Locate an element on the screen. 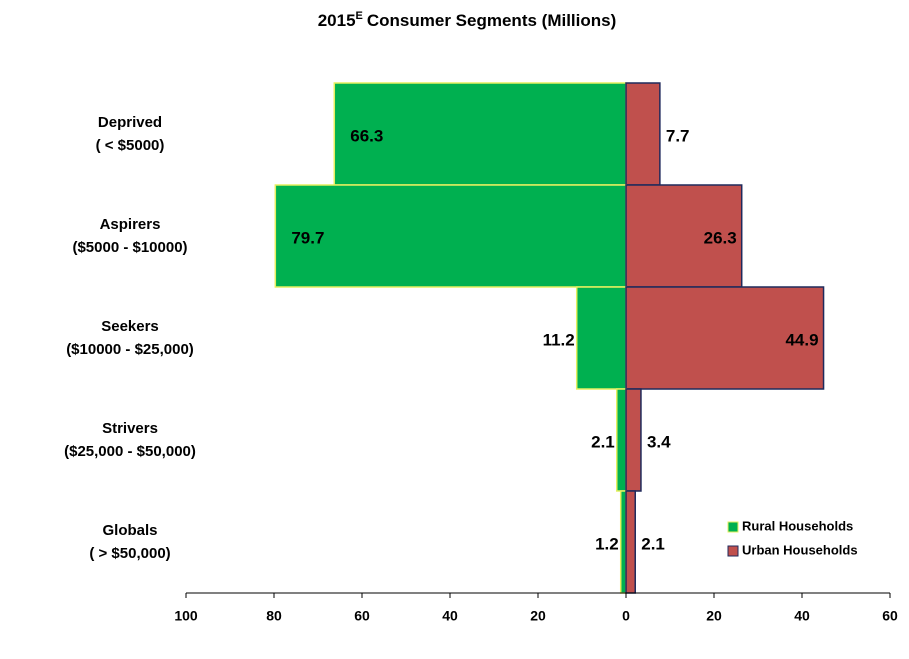  category-label: ($25,000 - $50,000) is located at coordinates (130, 451).